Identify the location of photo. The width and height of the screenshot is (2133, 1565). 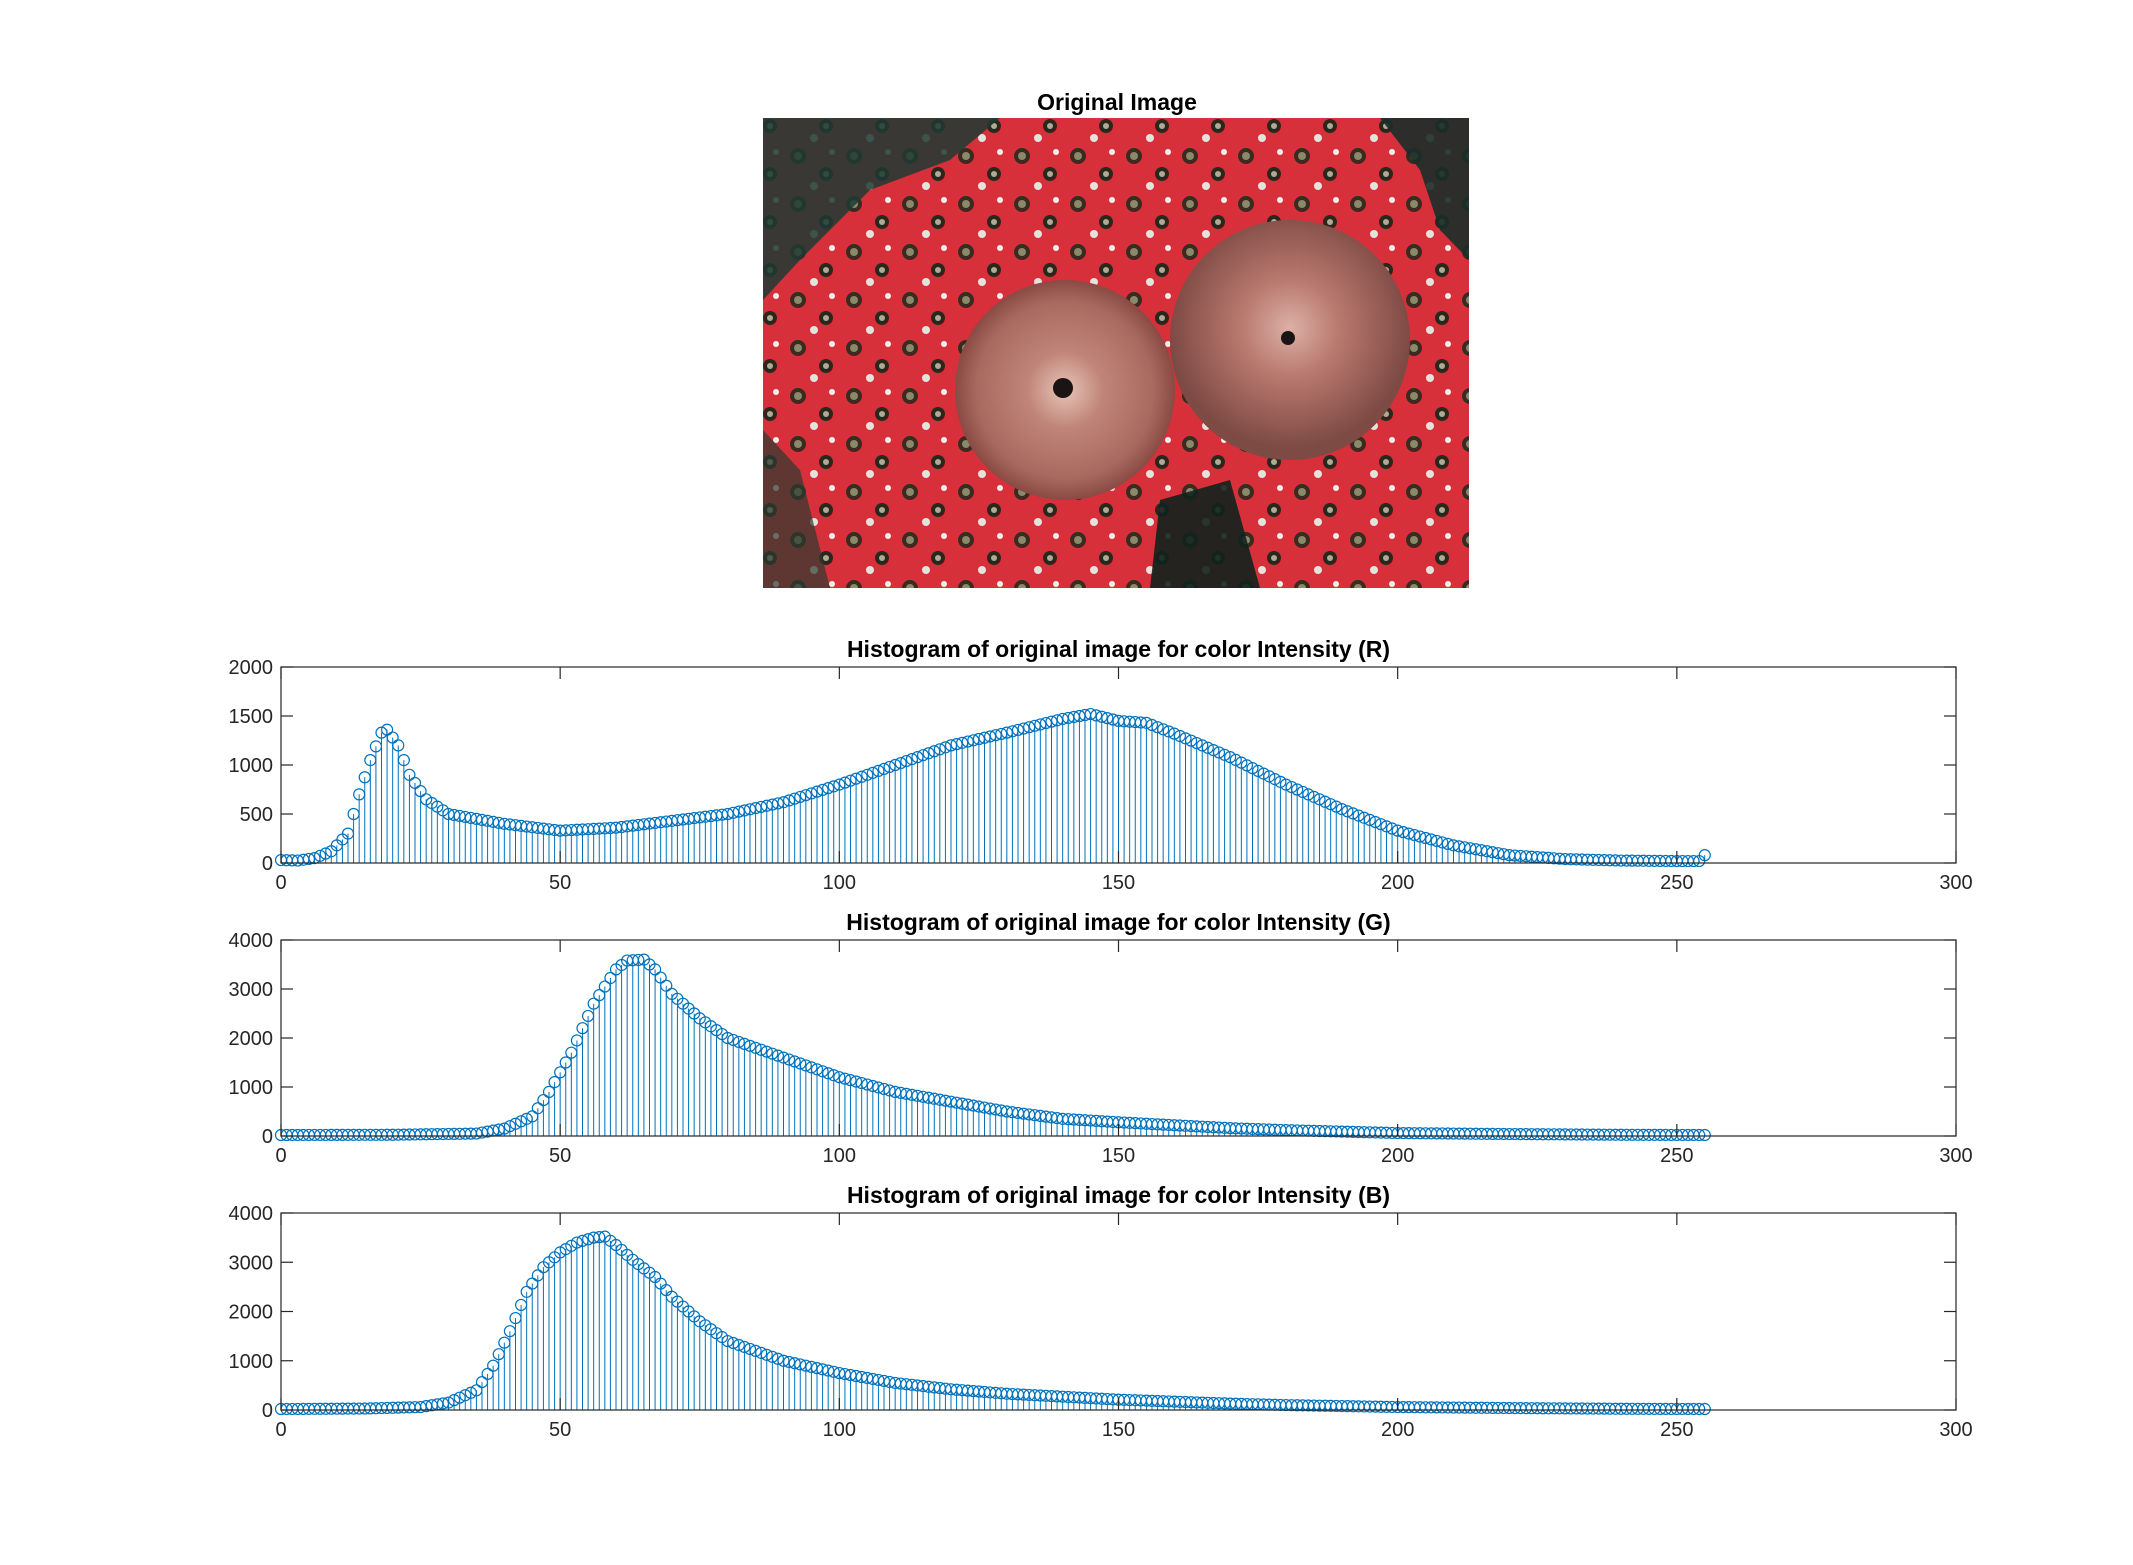
(1116, 353).